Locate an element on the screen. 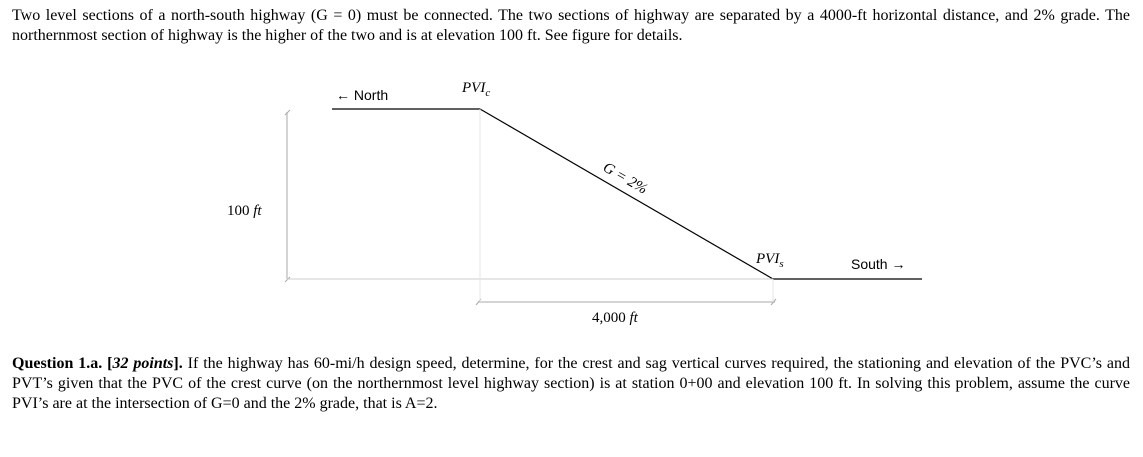 The image size is (1143, 457). grade-label: G = 2% is located at coordinates (625, 179).